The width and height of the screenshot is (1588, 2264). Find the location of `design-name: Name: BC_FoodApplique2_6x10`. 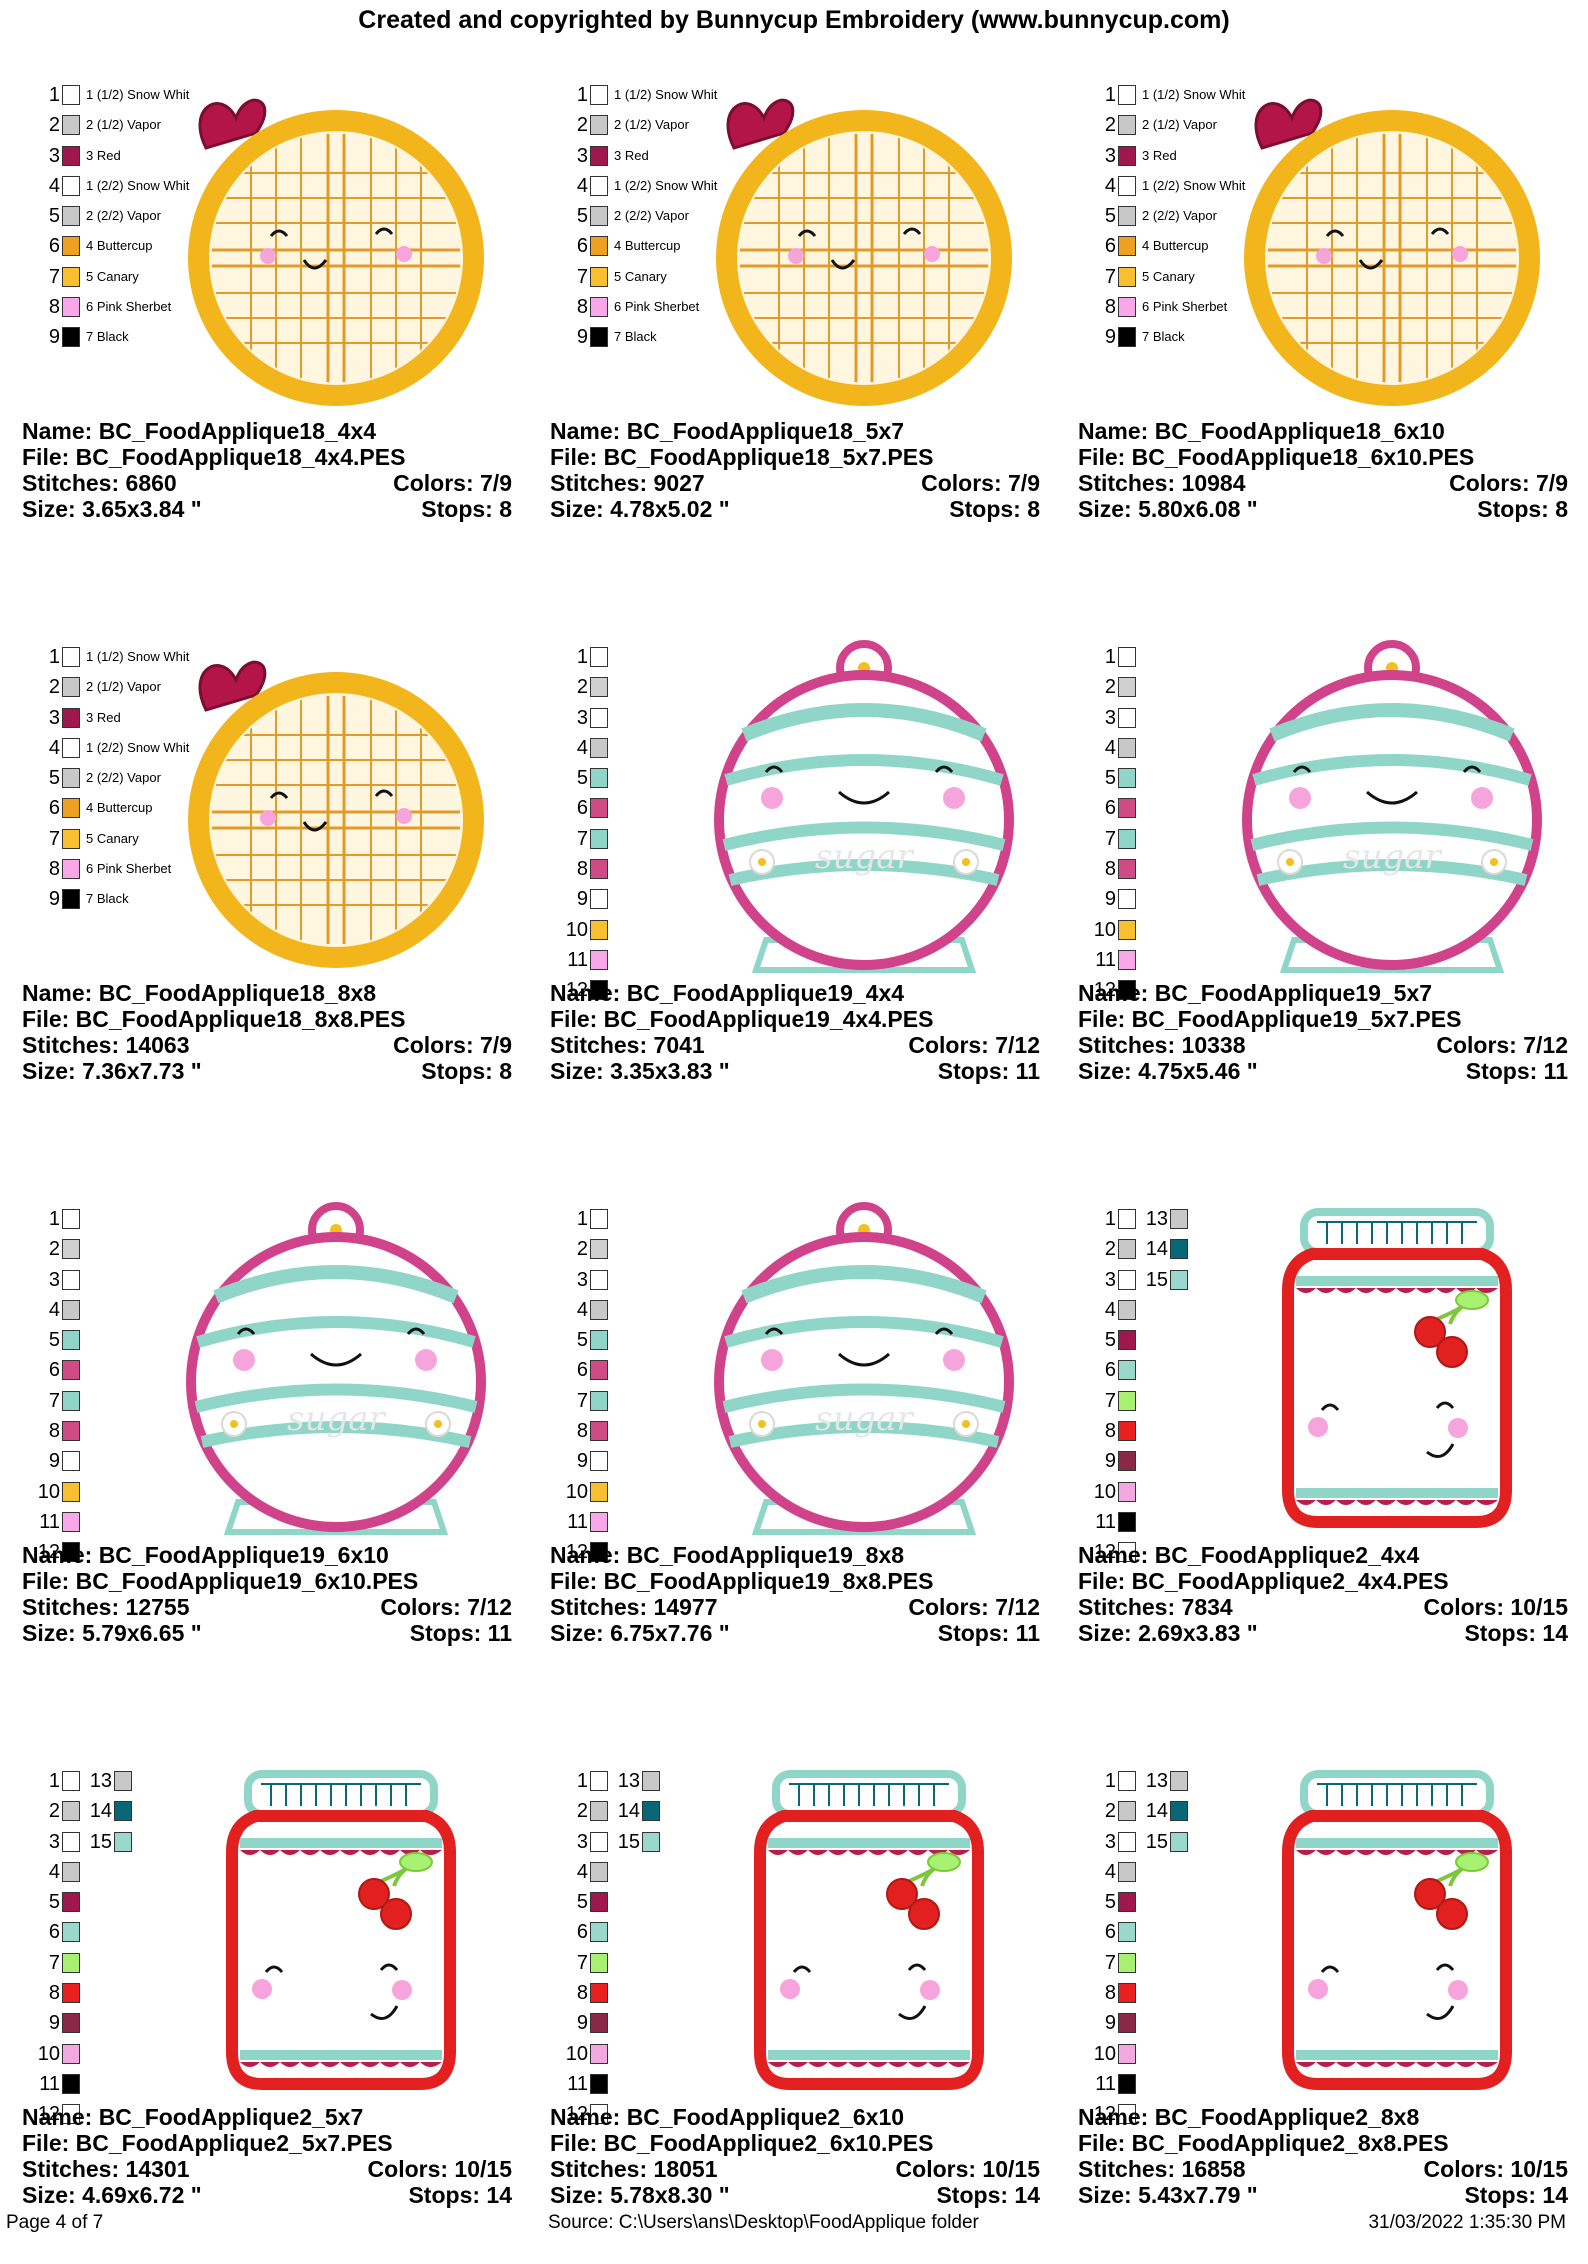

design-name: Name: BC_FoodApplique2_6x10 is located at coordinates (727, 2117).